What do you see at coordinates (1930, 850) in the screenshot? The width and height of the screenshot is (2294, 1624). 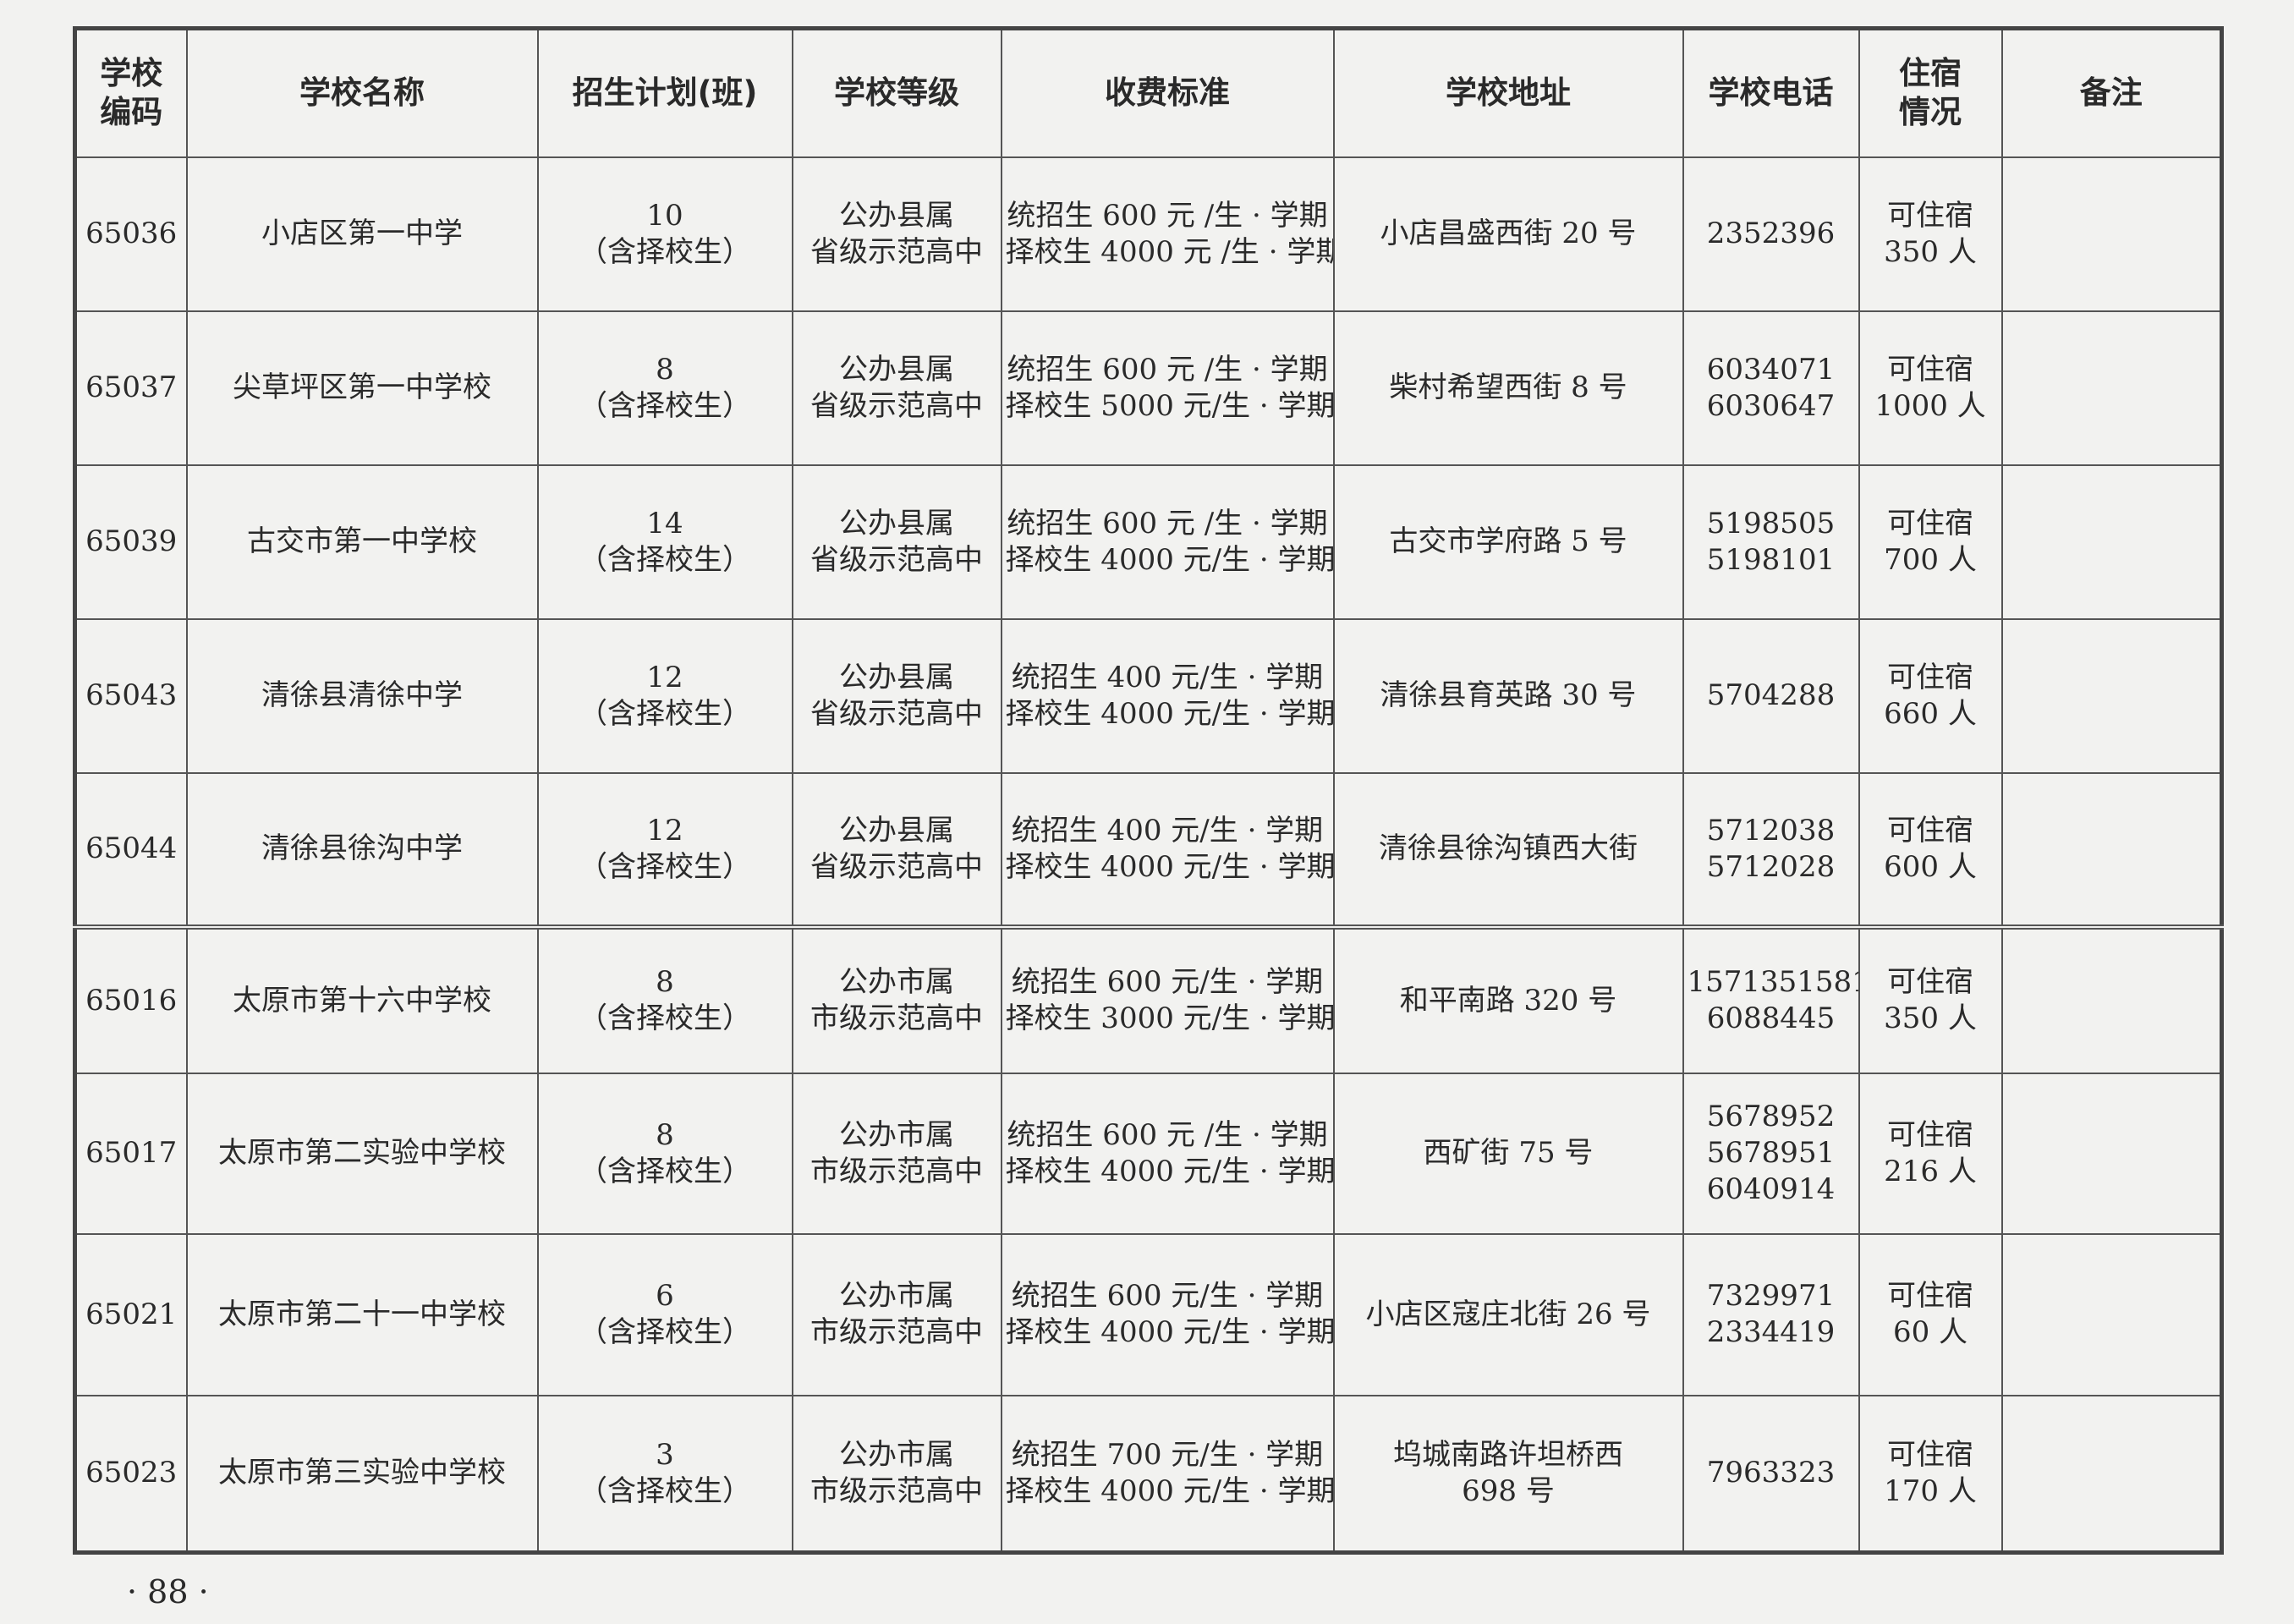 I see `cell-lodging: 可住宿 600 人` at bounding box center [1930, 850].